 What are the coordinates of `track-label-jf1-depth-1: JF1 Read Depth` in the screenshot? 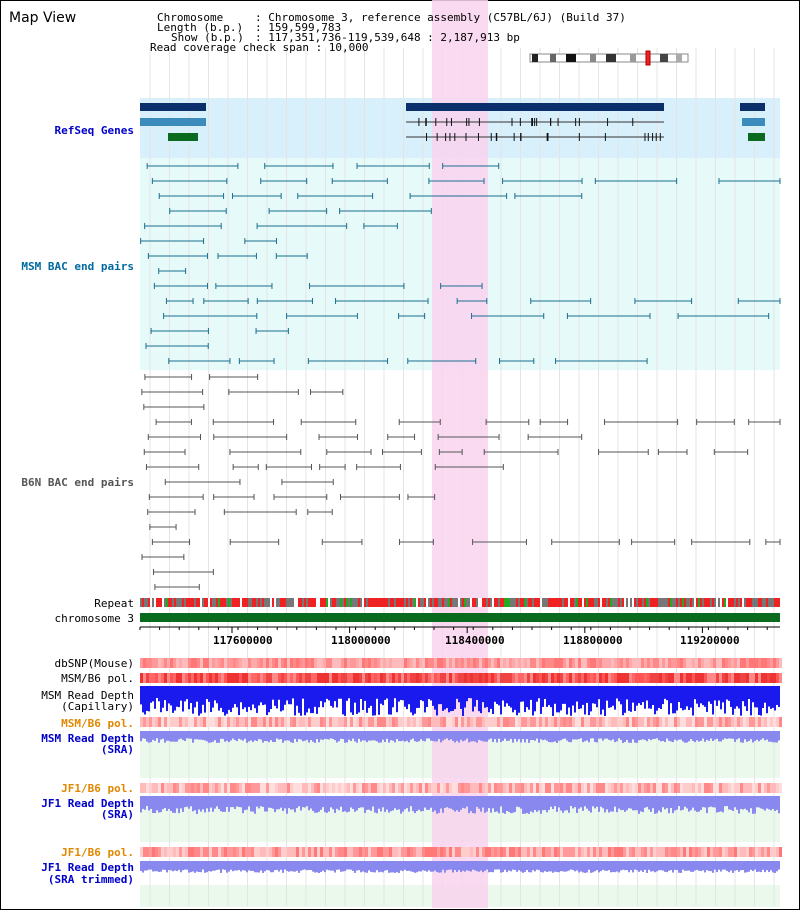 It's located at (87, 803).